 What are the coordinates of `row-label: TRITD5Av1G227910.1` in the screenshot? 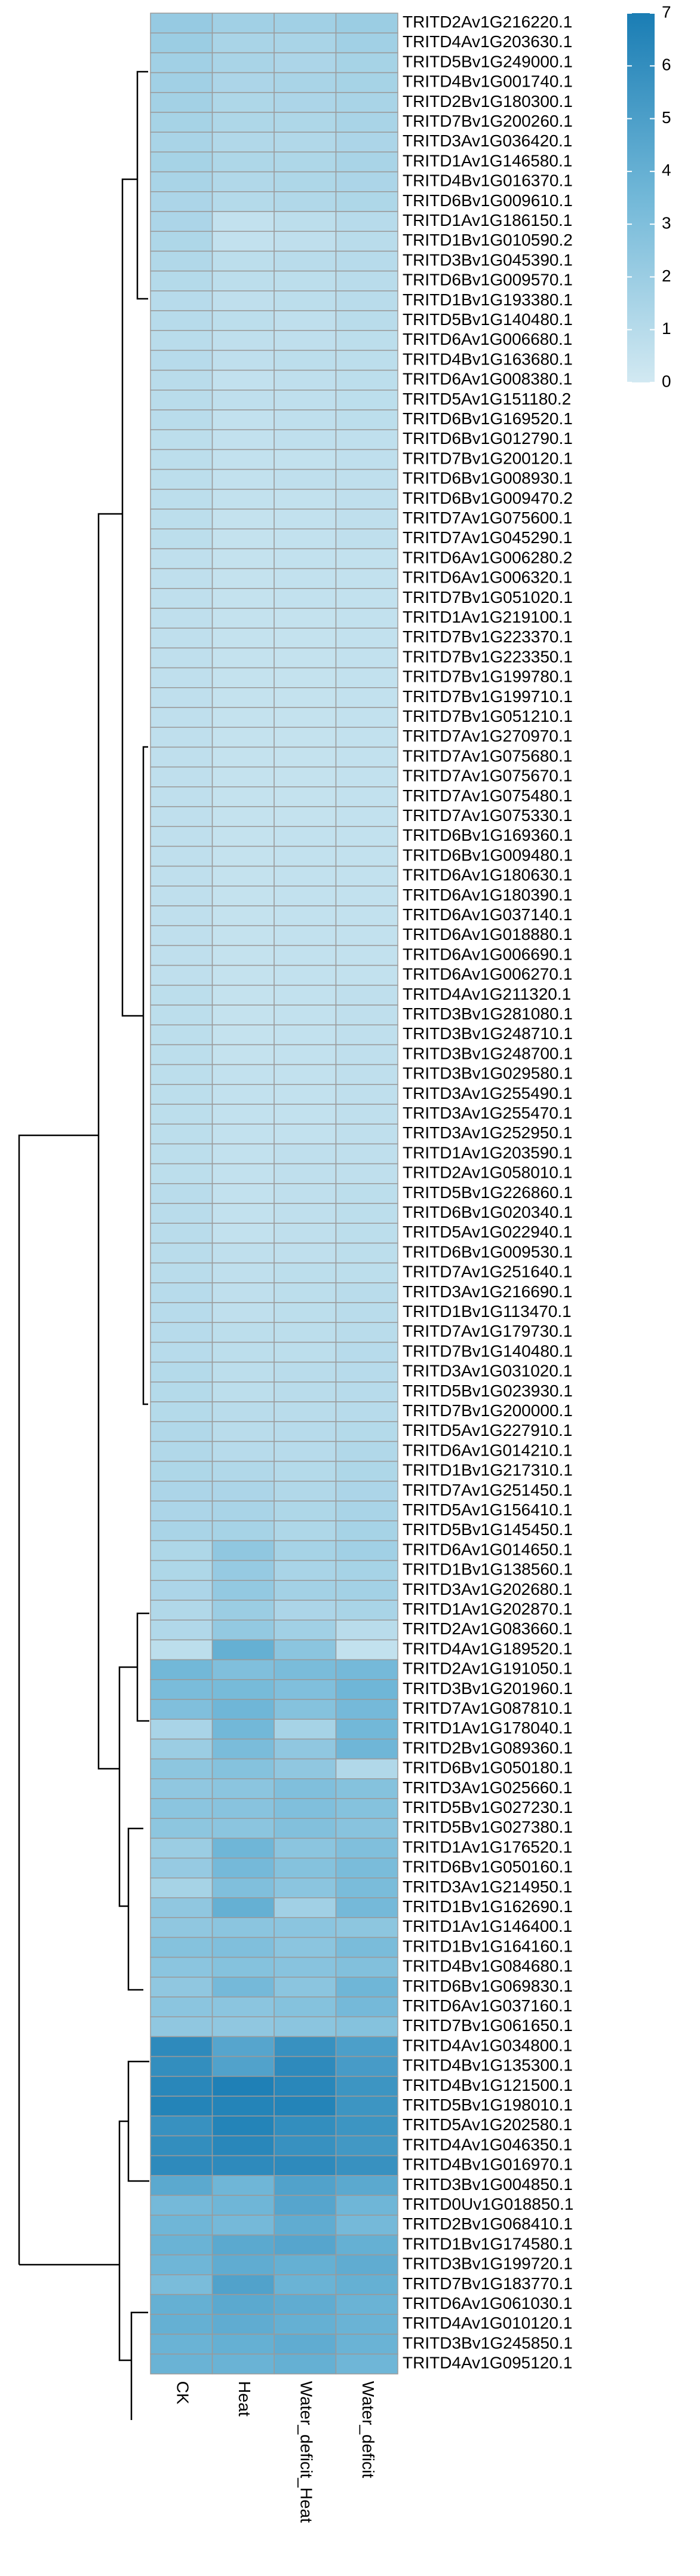 It's located at (488, 1430).